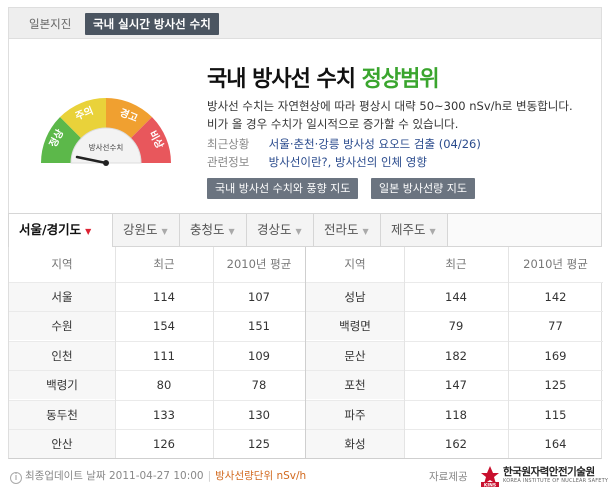 Image resolution: width=611 pixels, height=497 pixels. What do you see at coordinates (62, 443) in the screenshot?
I see `region-name: 안산` at bounding box center [62, 443].